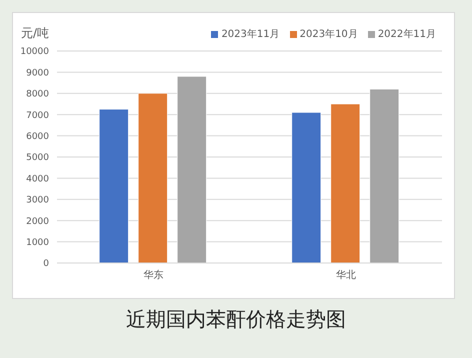 This screenshot has width=472, height=358. I want to click on text: 近期国内苯酐价格走势图, so click(236, 319).